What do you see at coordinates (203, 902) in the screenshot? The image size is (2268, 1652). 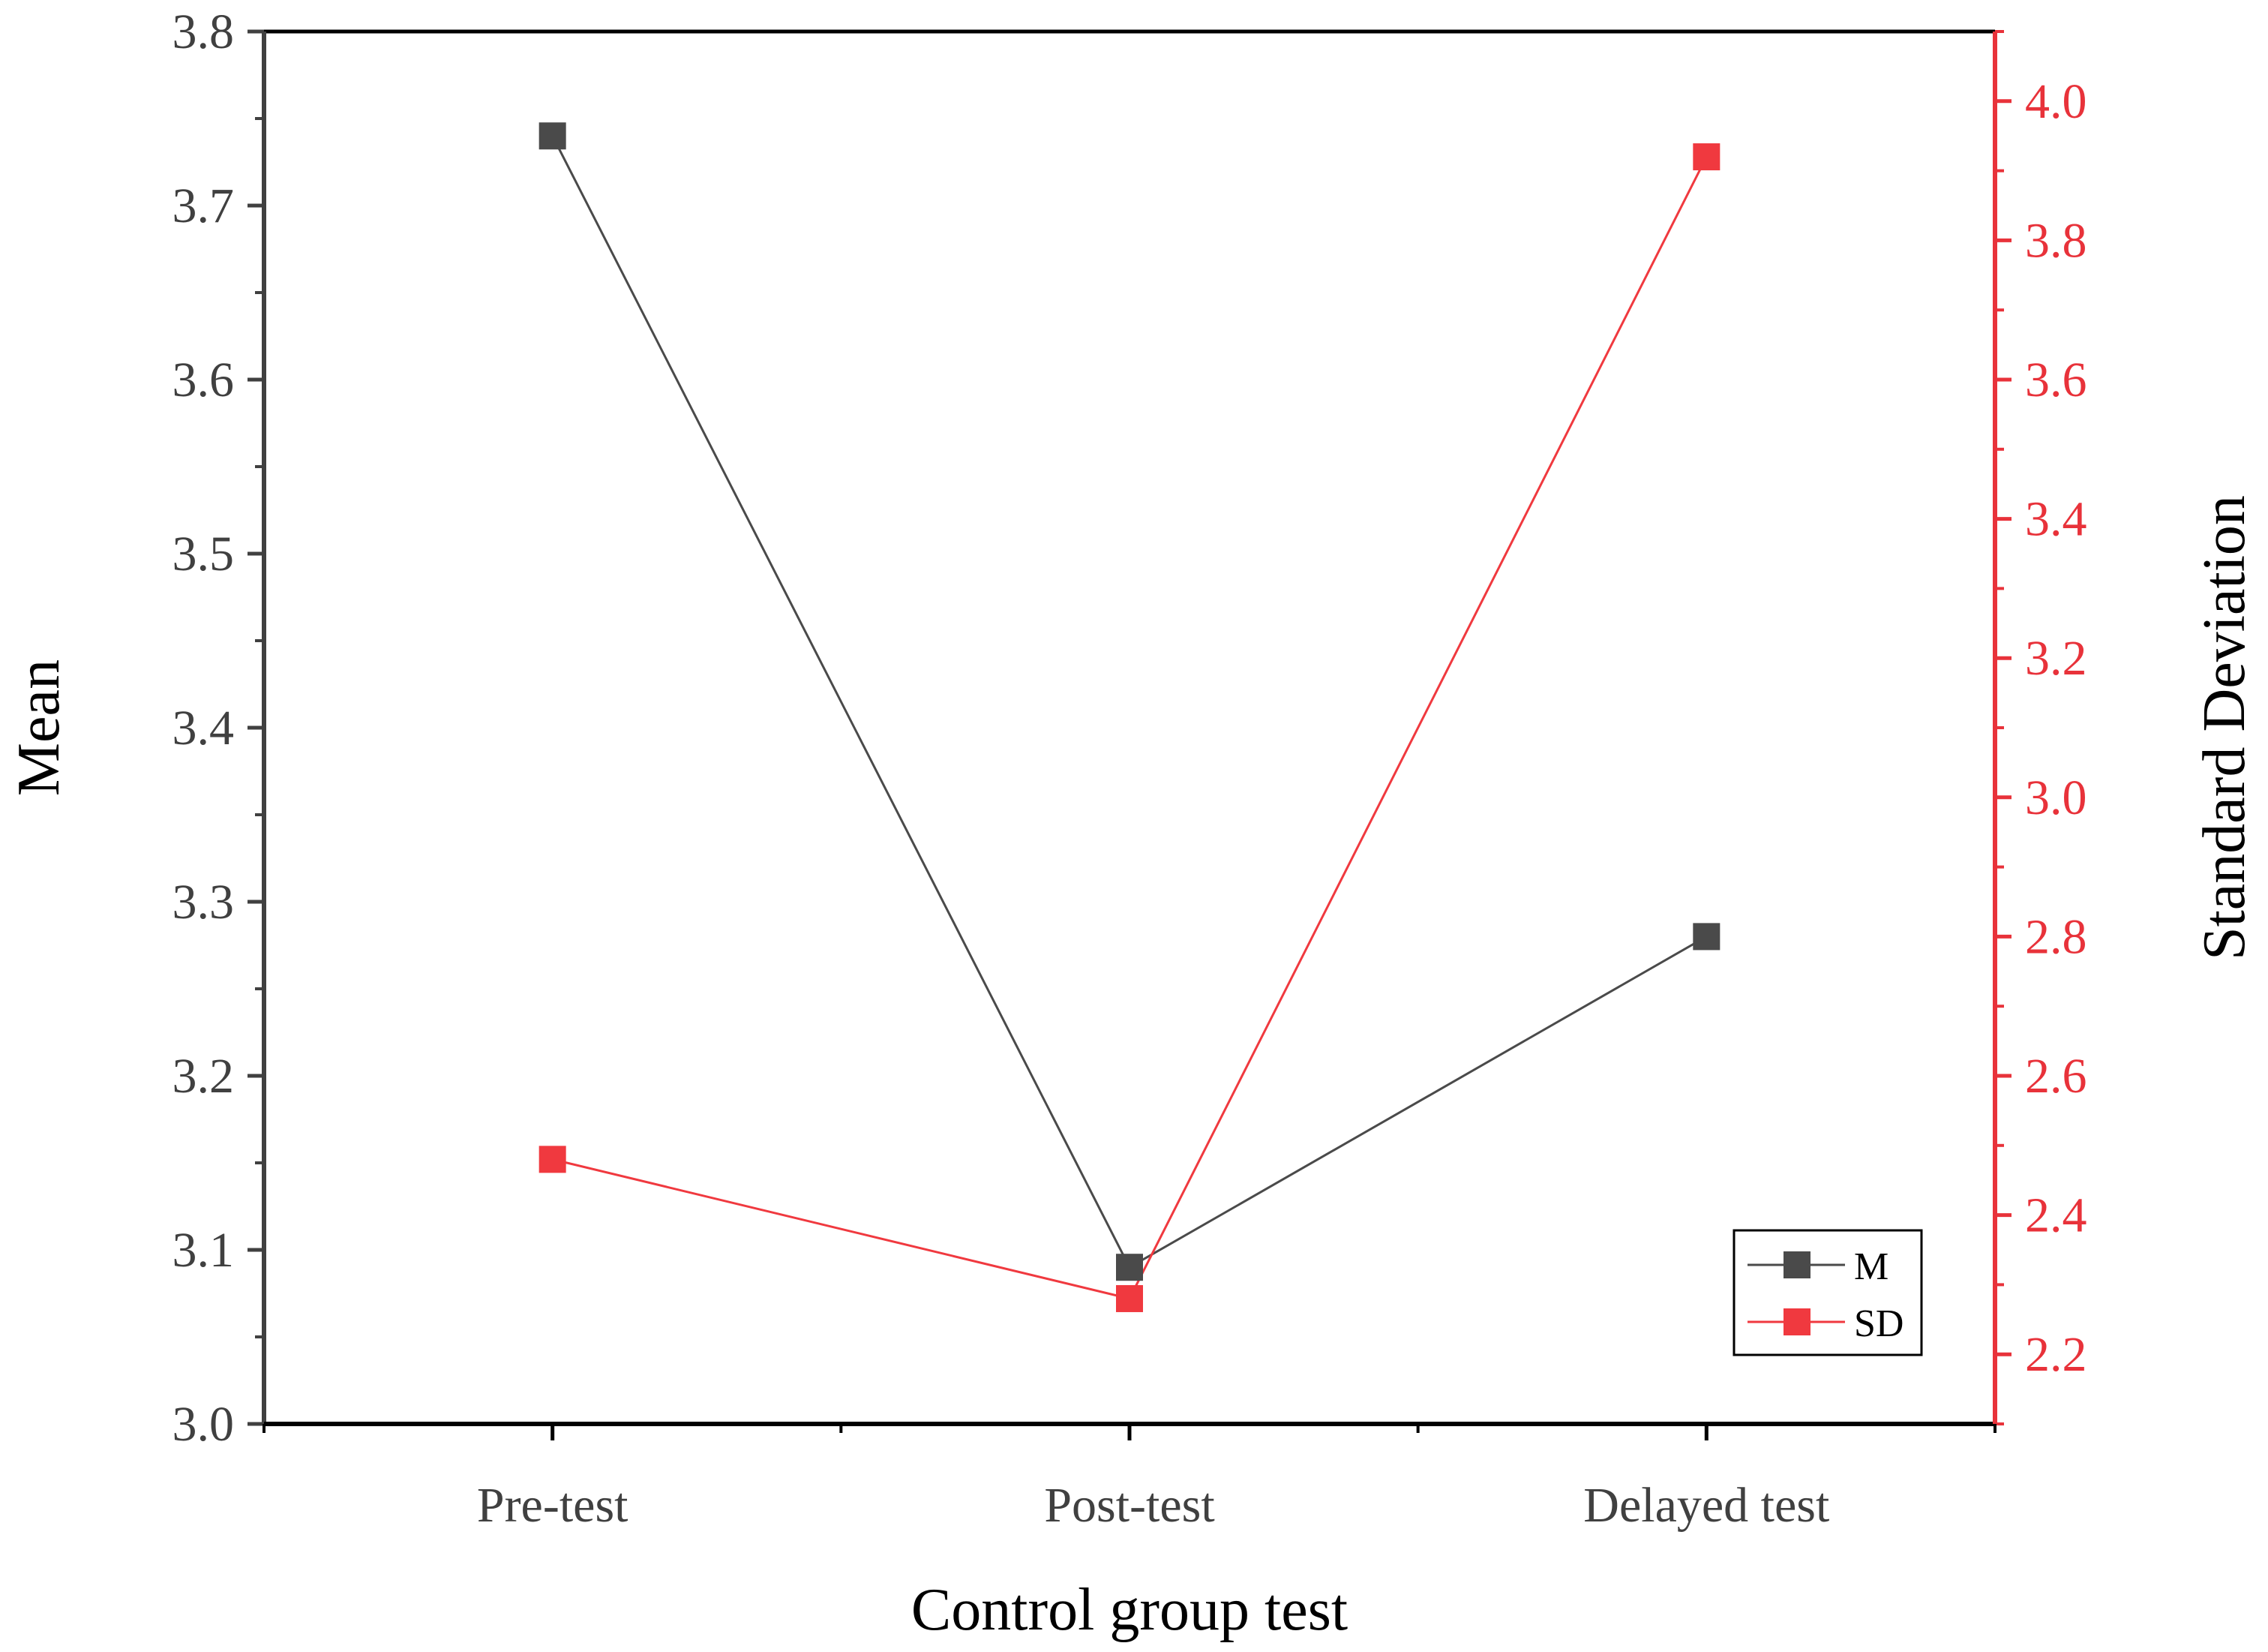 I see `y-left-tick-label: 3.3` at bounding box center [203, 902].